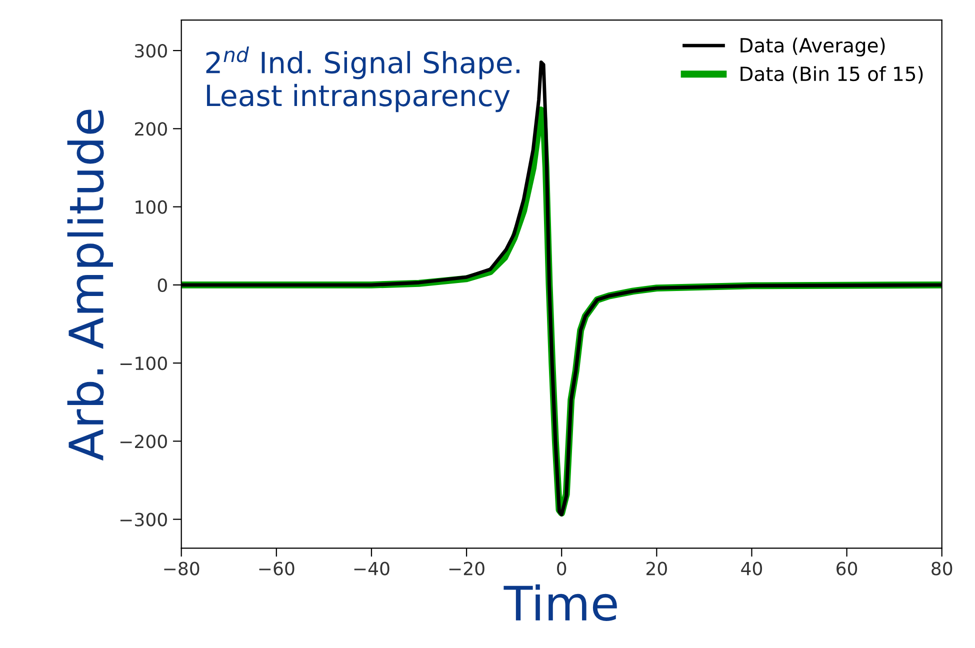 The image size is (975, 648). Describe the element at coordinates (162, 285) in the screenshot. I see `y-tick-label: 0` at that location.